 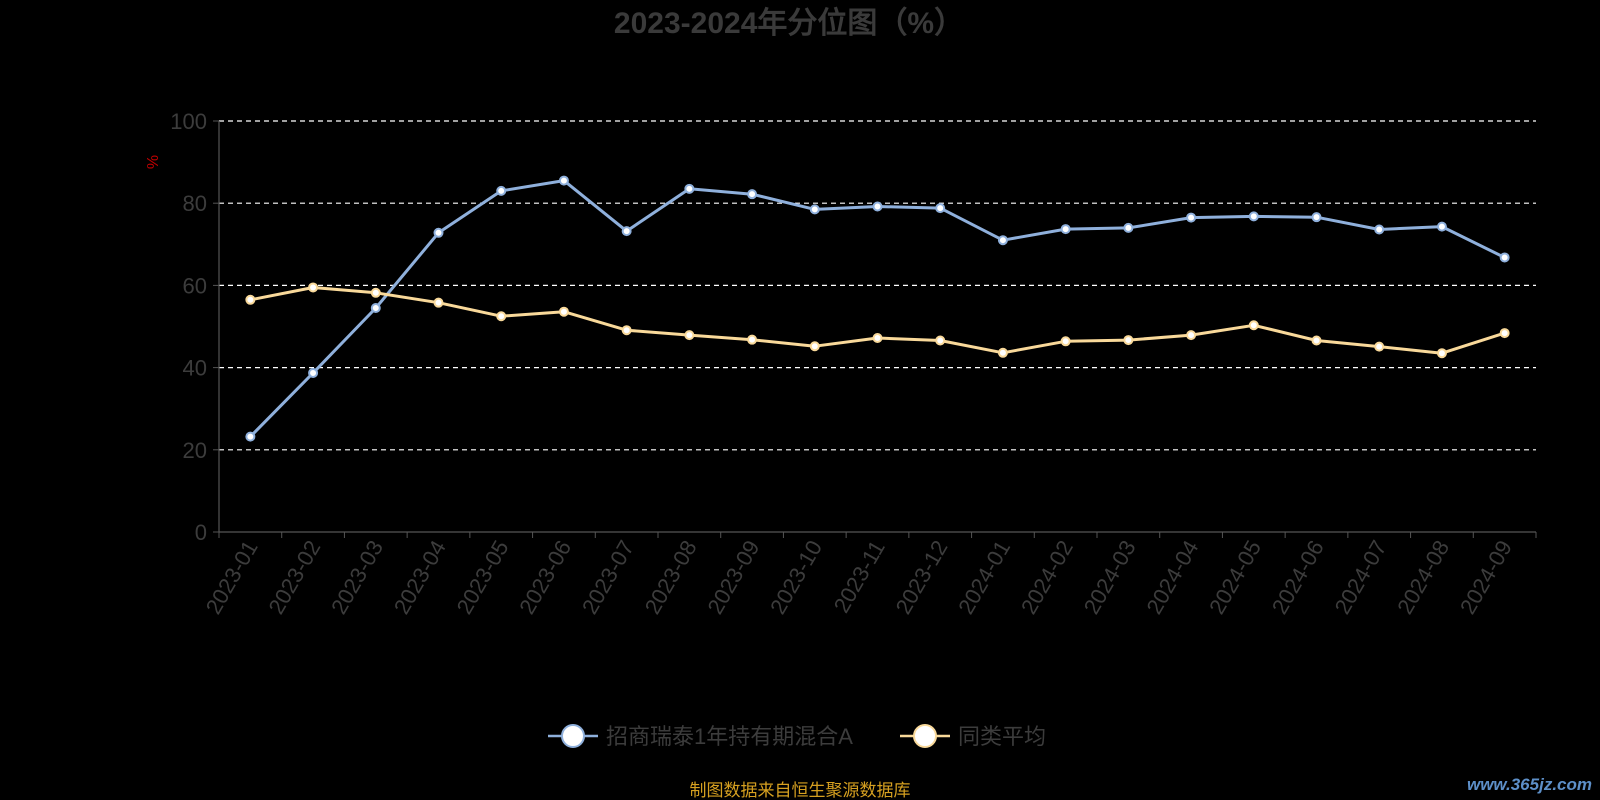 What do you see at coordinates (232, 577) in the screenshot?
I see `x-tick-label: 2023-01` at bounding box center [232, 577].